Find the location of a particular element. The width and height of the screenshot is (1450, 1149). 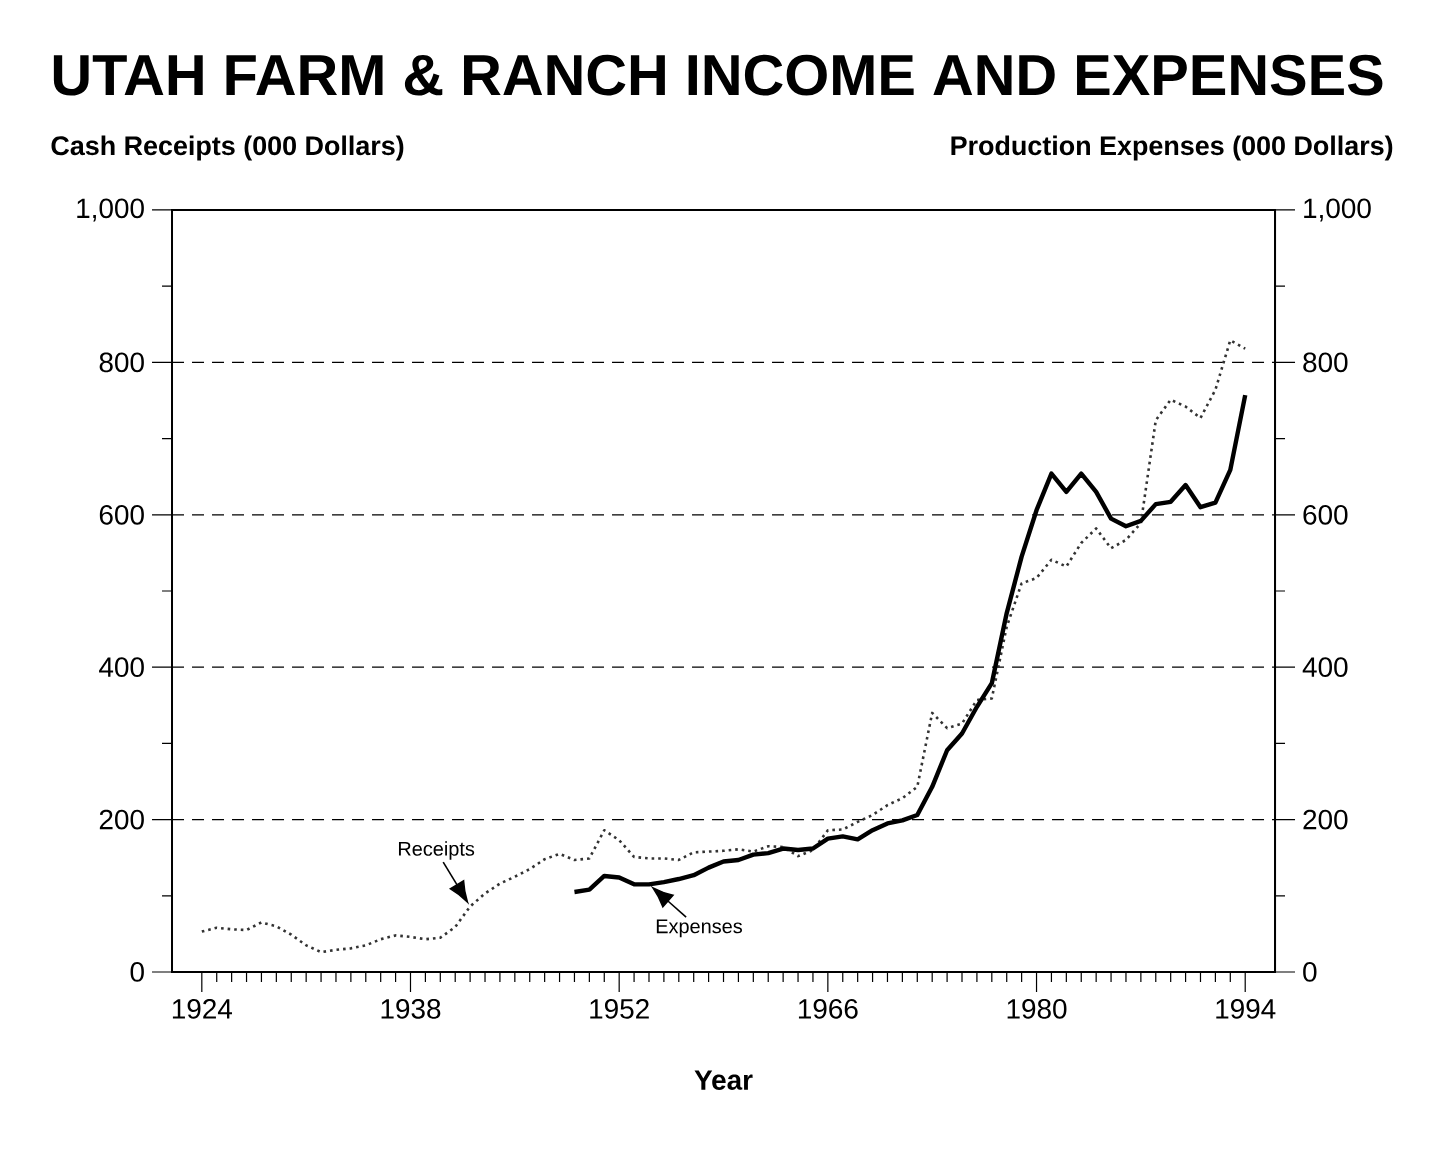

y-tick-label: 400 is located at coordinates (121, 667).